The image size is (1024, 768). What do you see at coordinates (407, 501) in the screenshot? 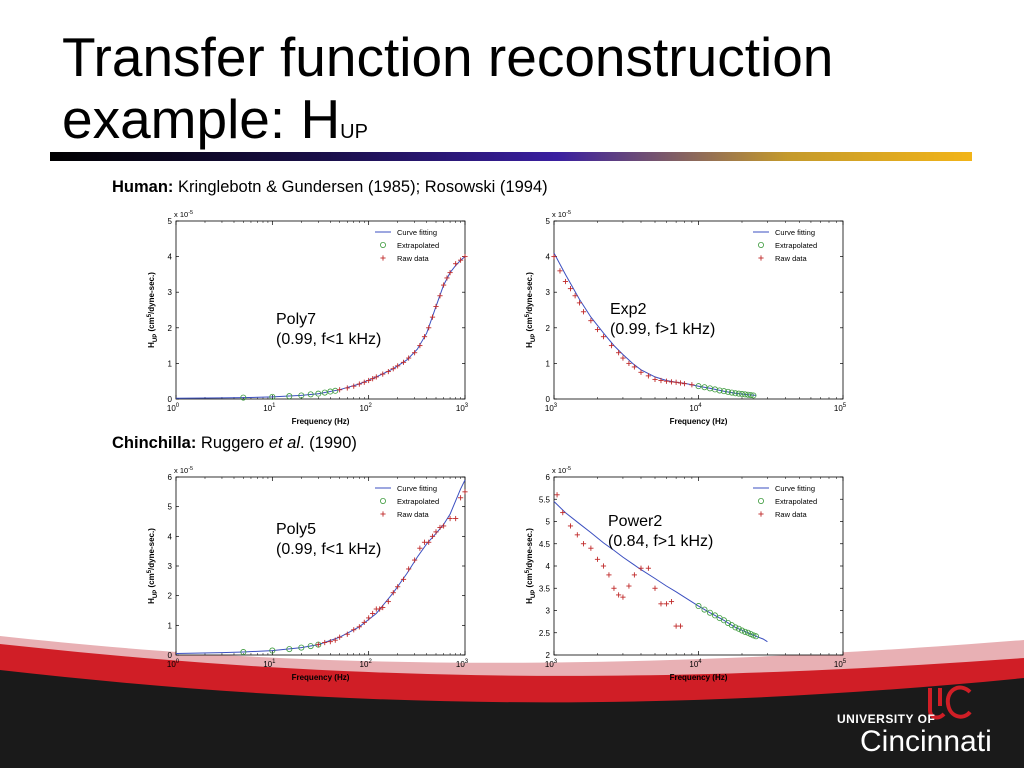
I see `legend: Curve fitting Extrapolated Raw data` at bounding box center [407, 501].